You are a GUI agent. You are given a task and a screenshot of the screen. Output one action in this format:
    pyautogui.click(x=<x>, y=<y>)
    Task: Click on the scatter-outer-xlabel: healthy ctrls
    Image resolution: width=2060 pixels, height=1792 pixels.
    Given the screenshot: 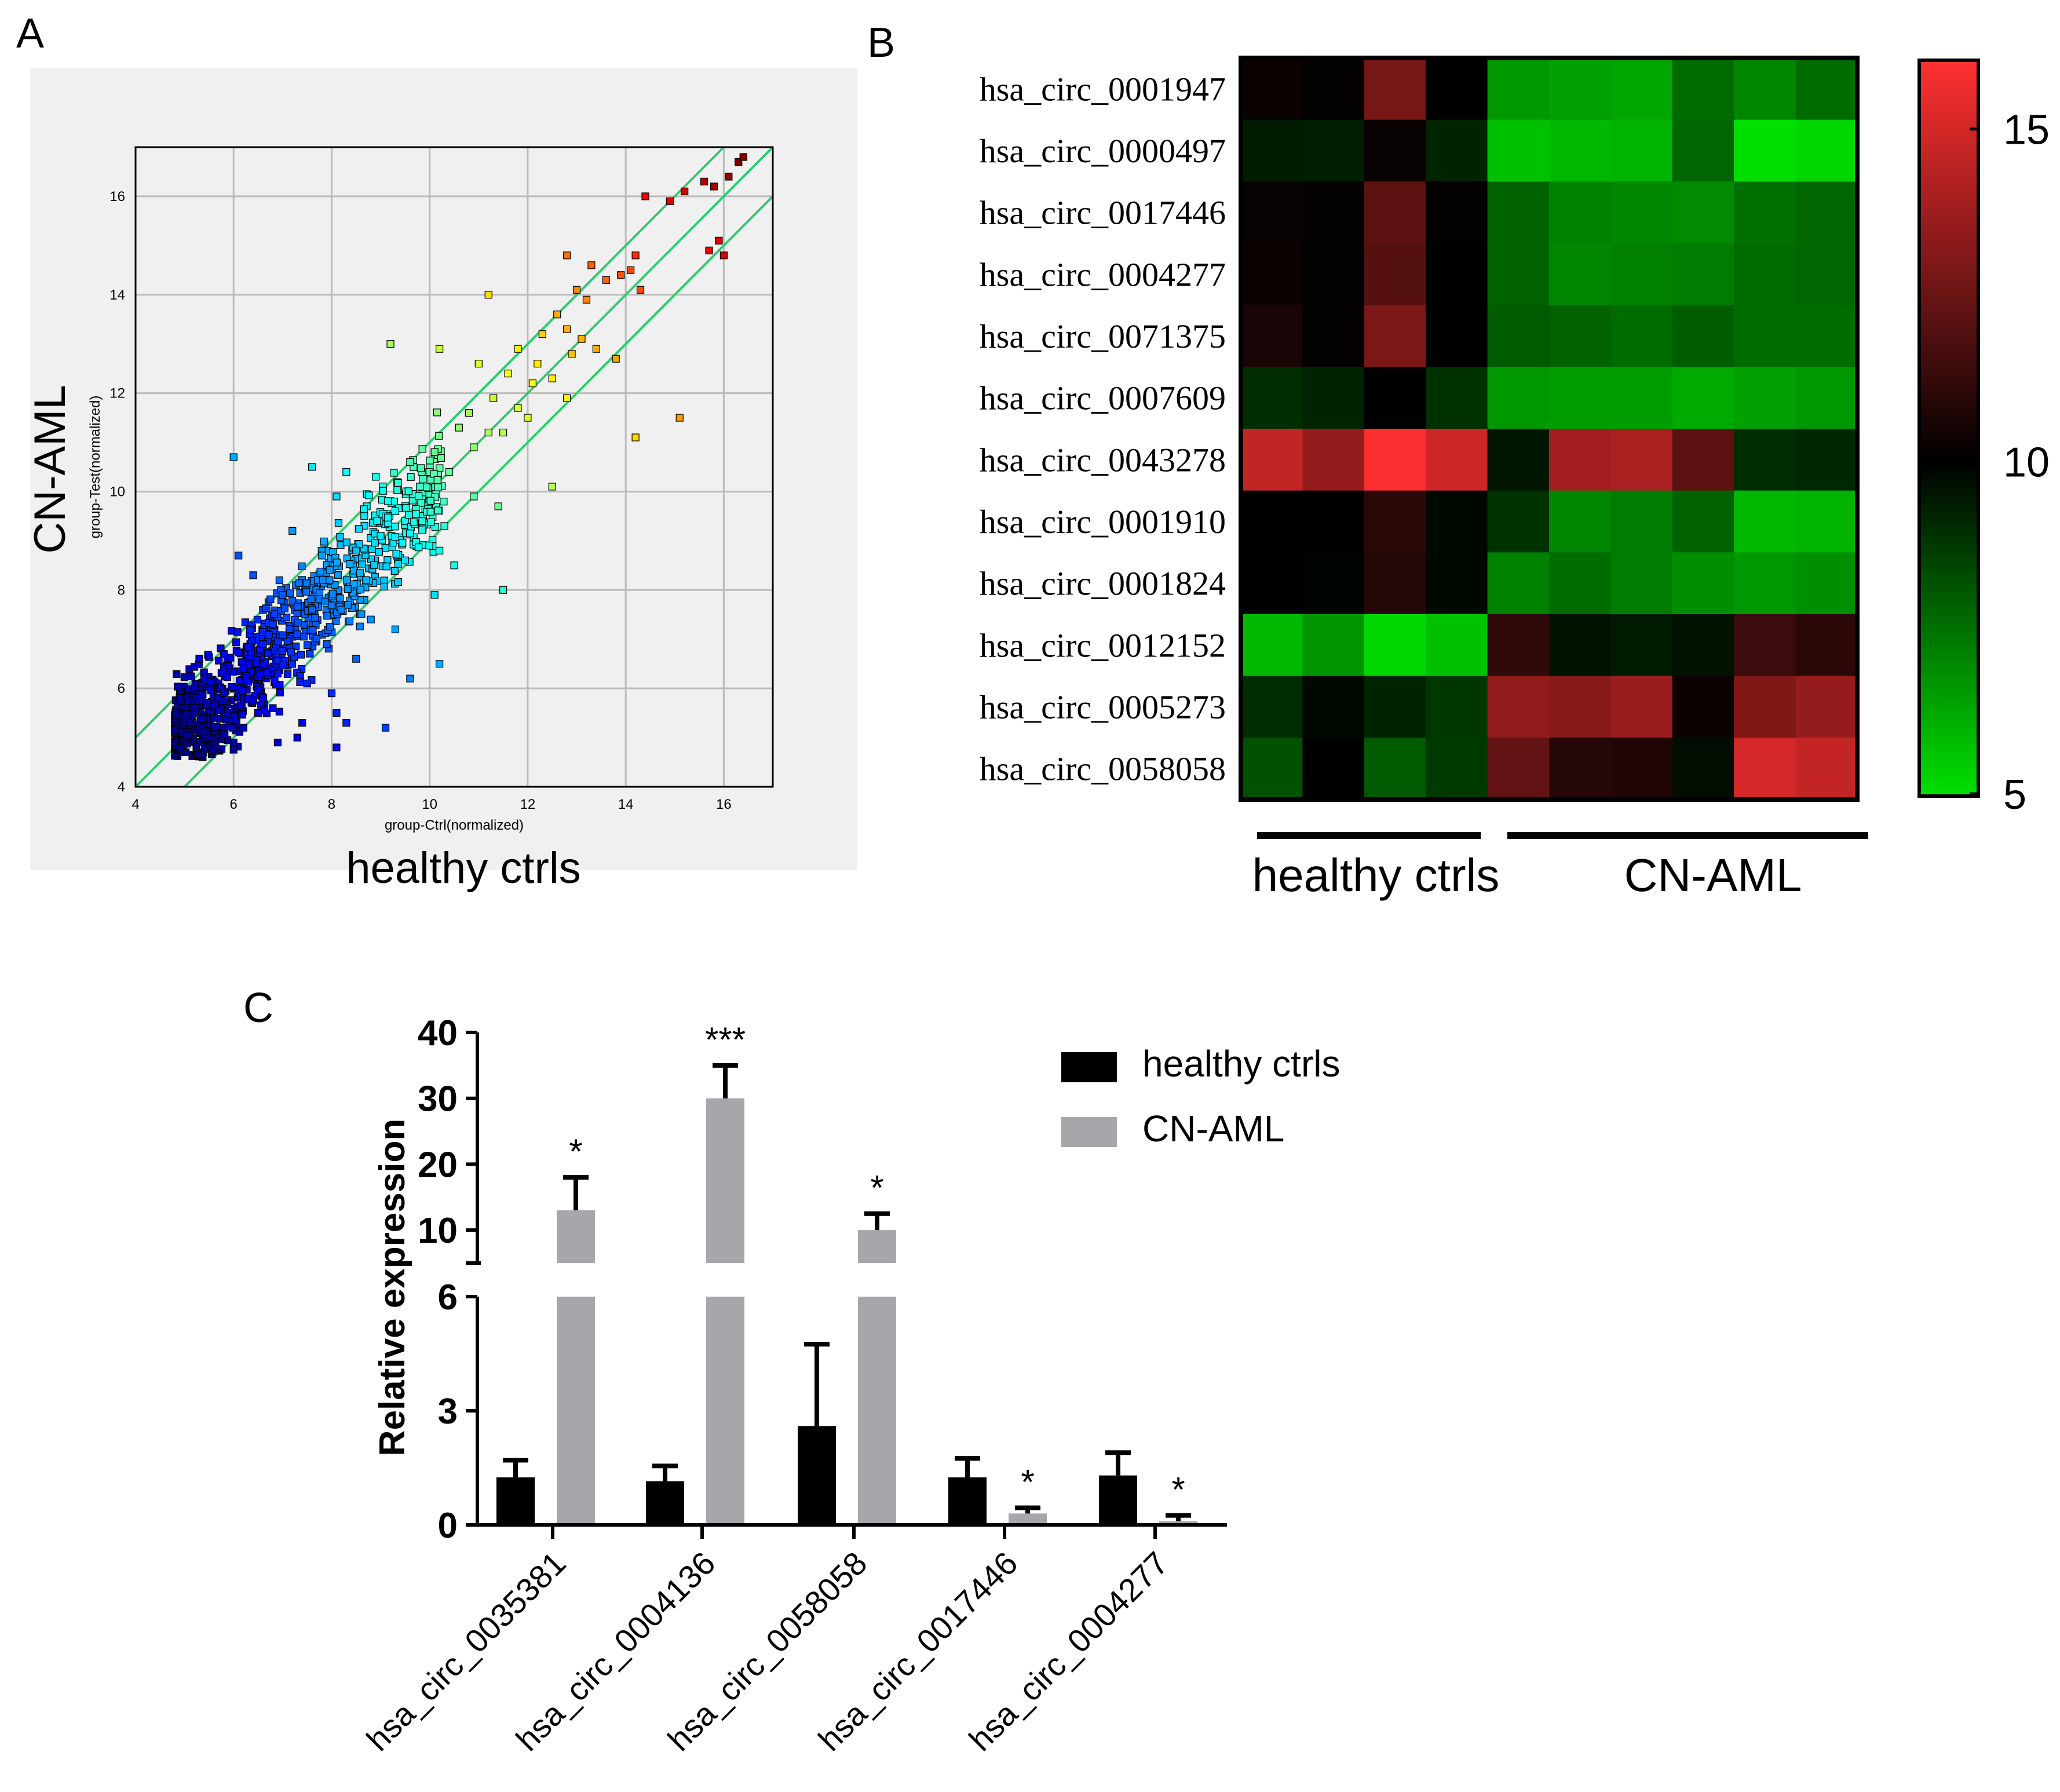 What is the action you would take?
    pyautogui.click(x=463, y=868)
    